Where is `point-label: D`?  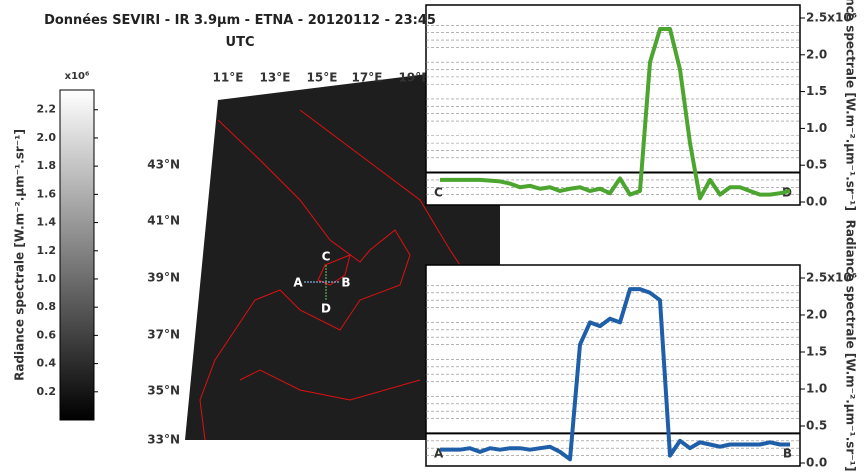 point-label: D is located at coordinates (326, 309).